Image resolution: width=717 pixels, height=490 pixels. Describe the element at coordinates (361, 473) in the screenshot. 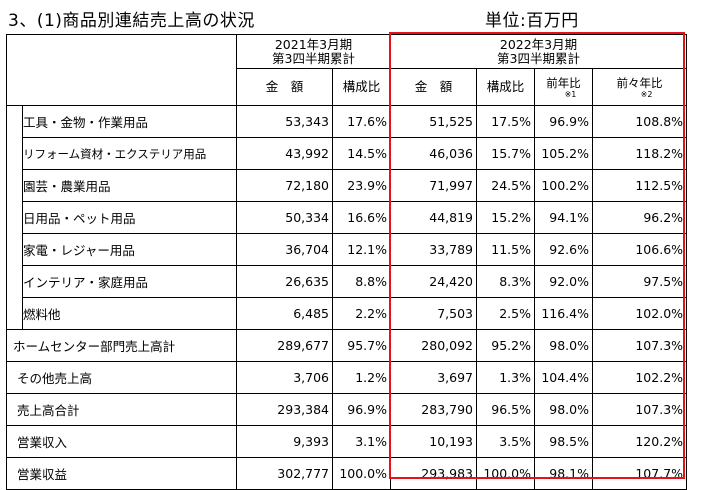

I see `ratio-2021: 100.0%` at that location.